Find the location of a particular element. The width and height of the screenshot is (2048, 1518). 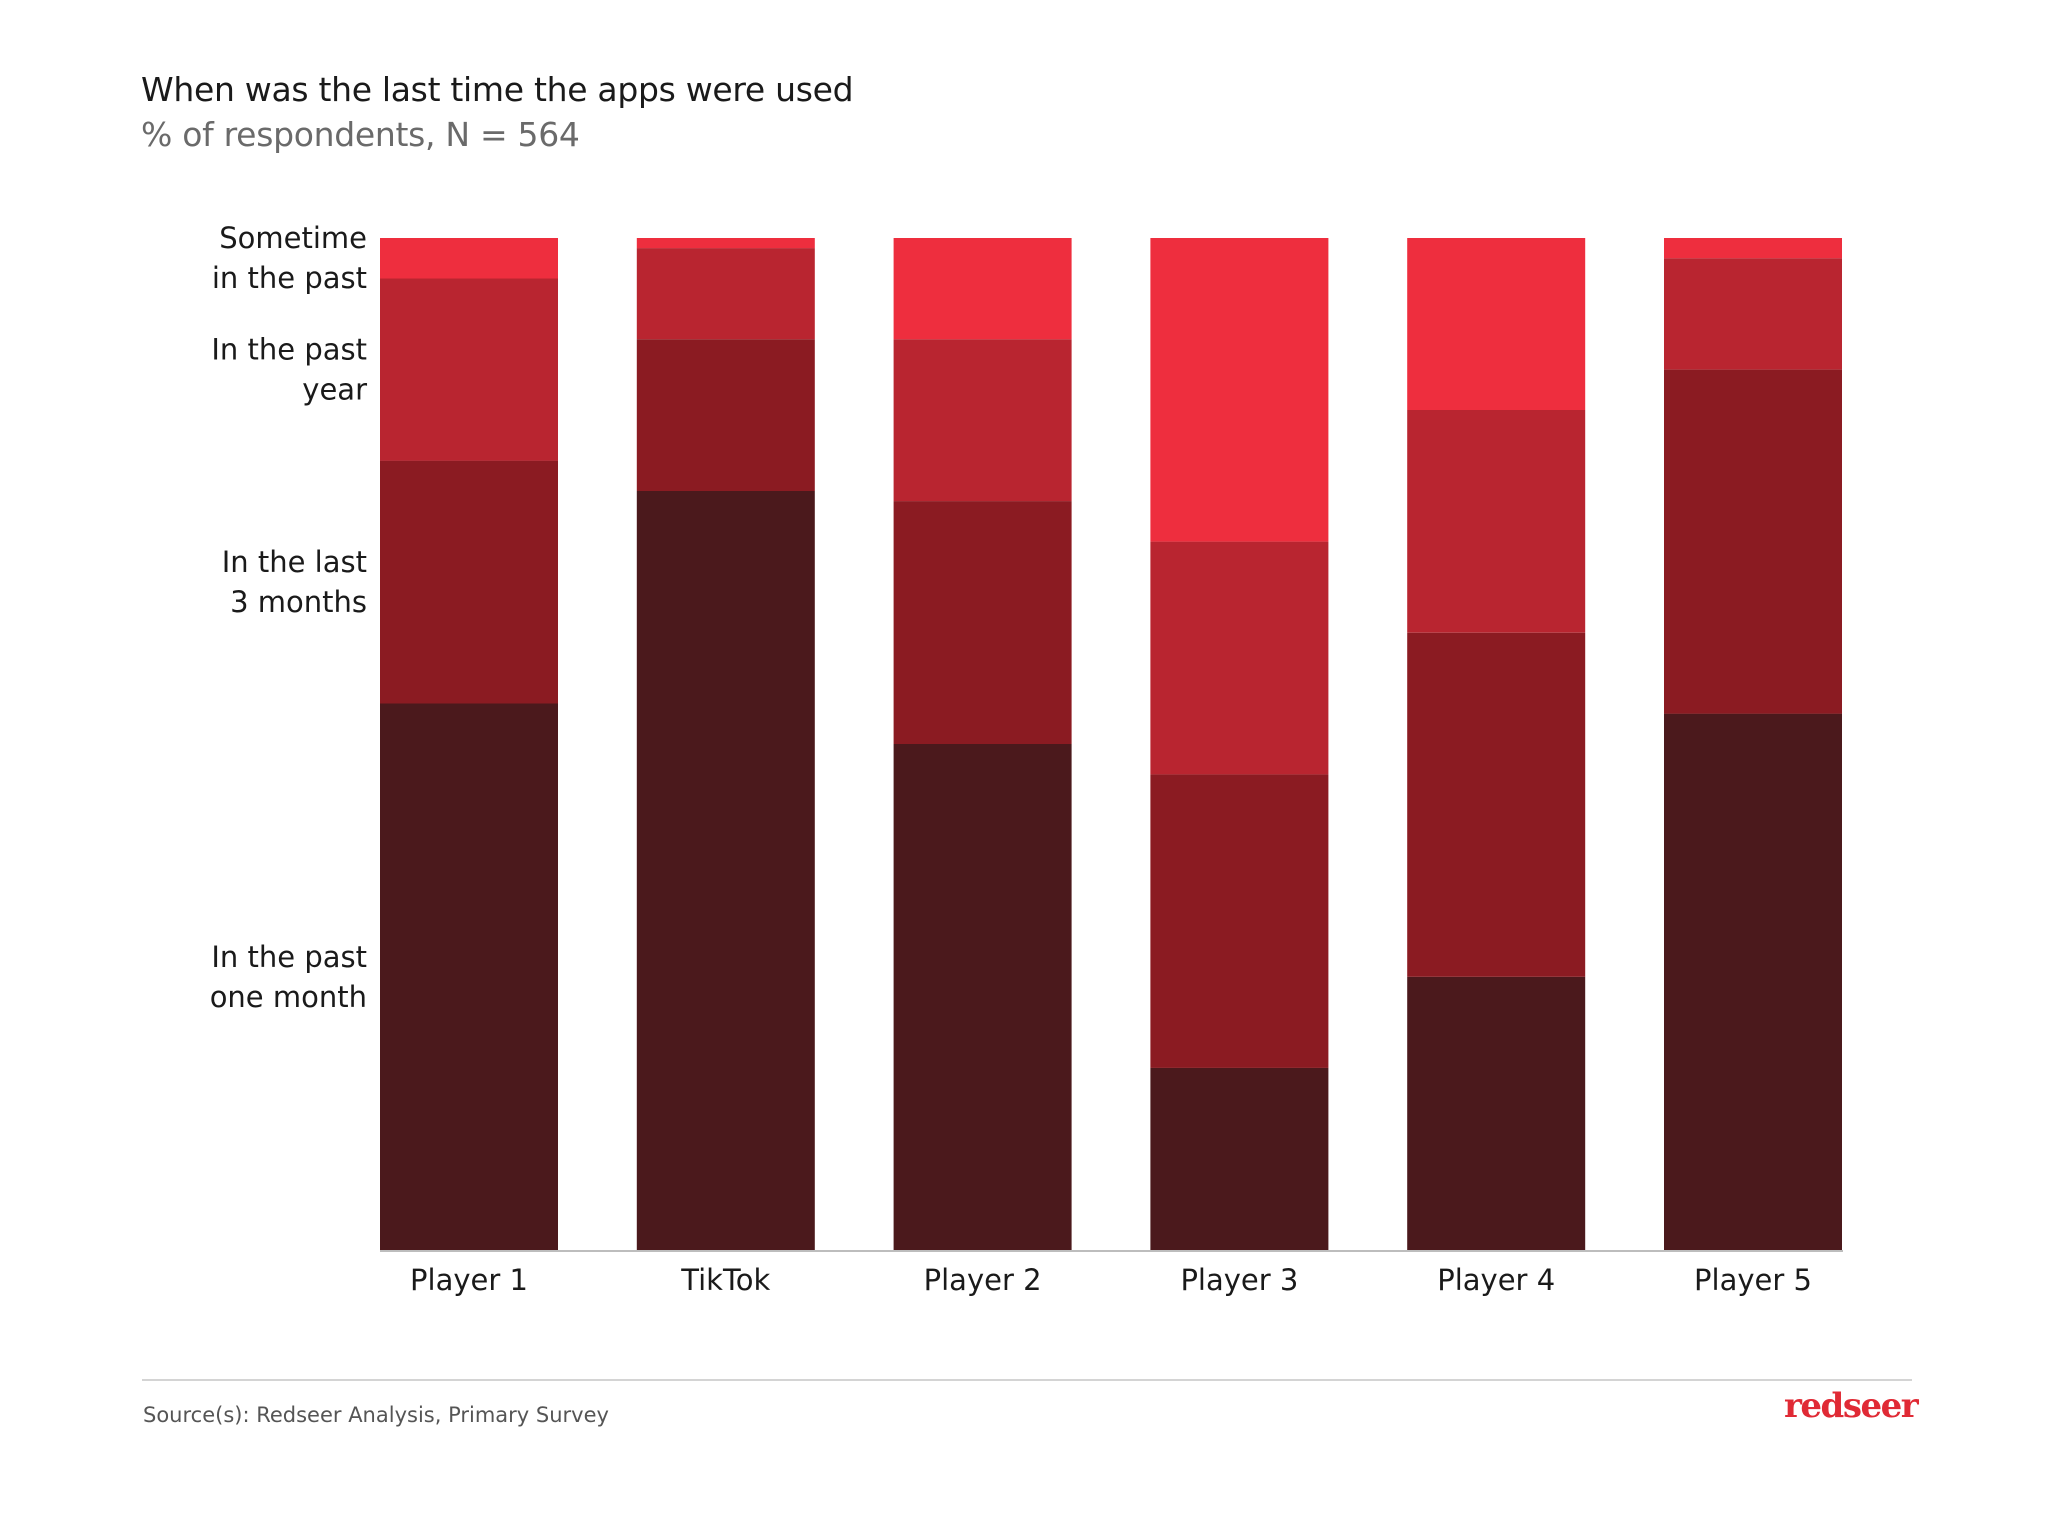

x-tick-label: TikTok is located at coordinates (725, 1280).